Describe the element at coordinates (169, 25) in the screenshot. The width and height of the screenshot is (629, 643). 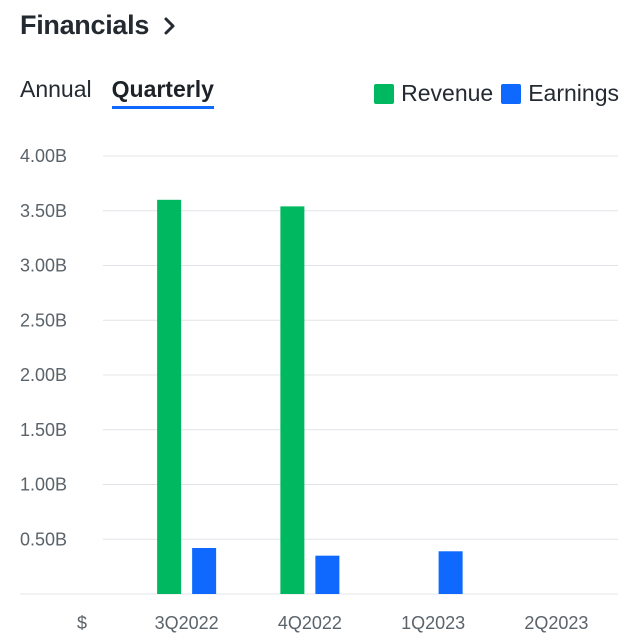
I see `chevron-right-icon` at that location.